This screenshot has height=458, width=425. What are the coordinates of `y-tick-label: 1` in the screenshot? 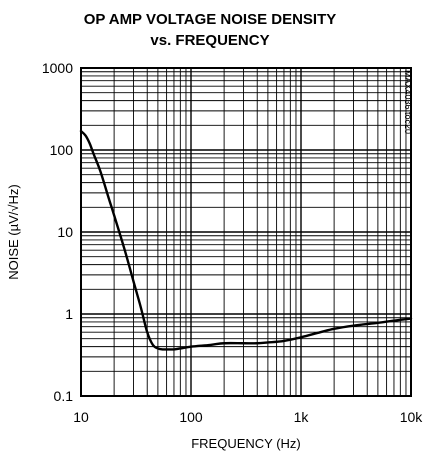 It's located at (69, 314).